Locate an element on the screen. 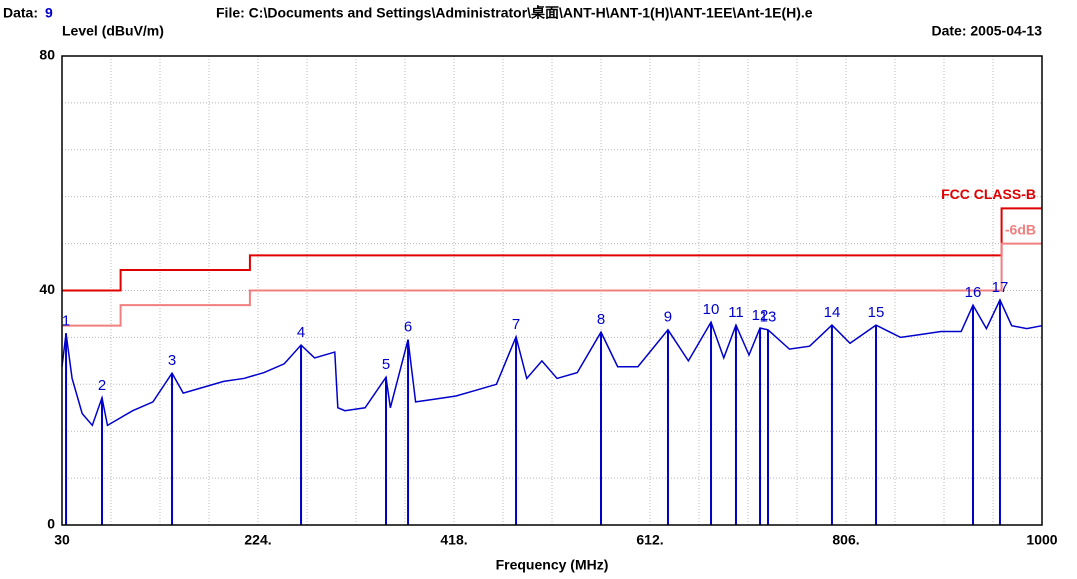  marker-label: 16 is located at coordinates (973, 292).